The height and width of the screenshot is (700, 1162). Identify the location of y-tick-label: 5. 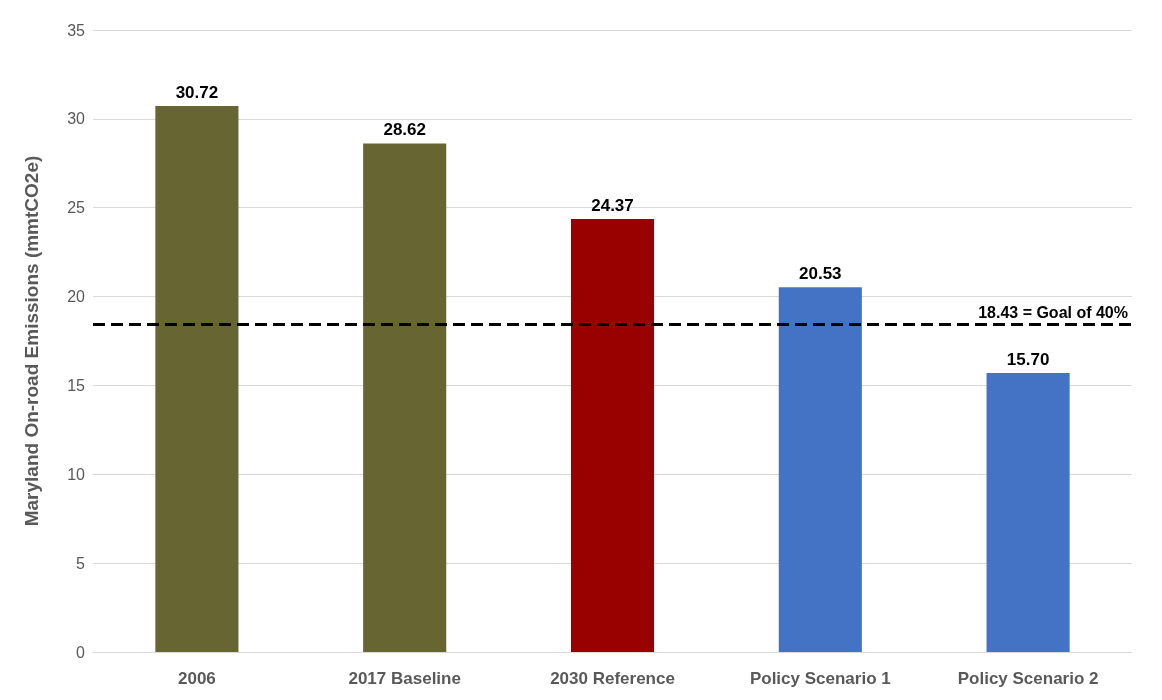
(81, 563).